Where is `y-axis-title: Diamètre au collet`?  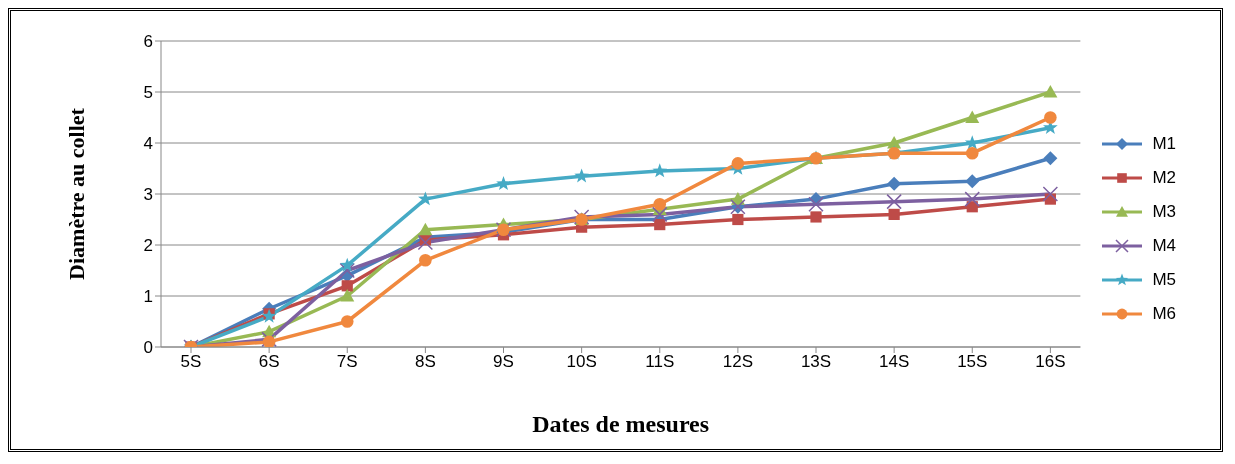 y-axis-title: Diamètre au collet is located at coordinates (76, 193).